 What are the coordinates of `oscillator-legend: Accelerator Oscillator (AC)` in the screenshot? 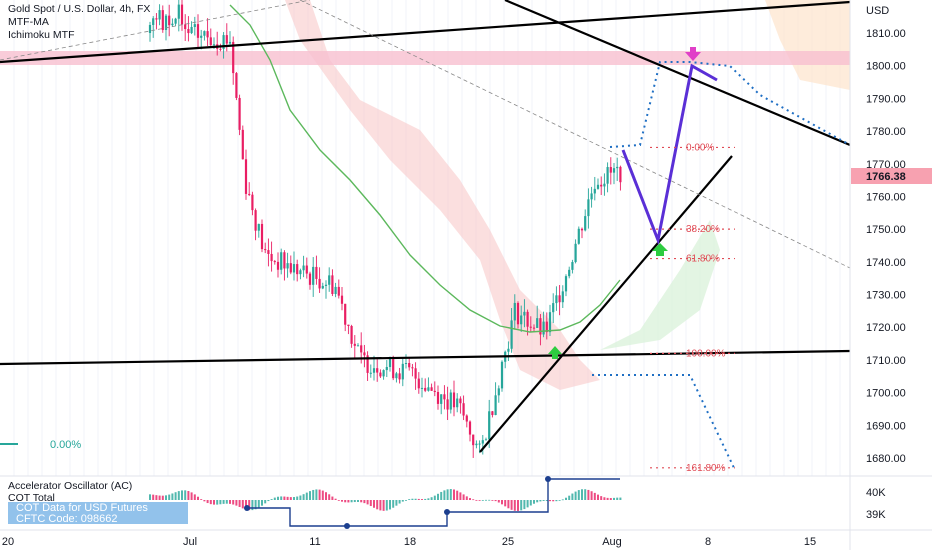 It's located at (70, 486).